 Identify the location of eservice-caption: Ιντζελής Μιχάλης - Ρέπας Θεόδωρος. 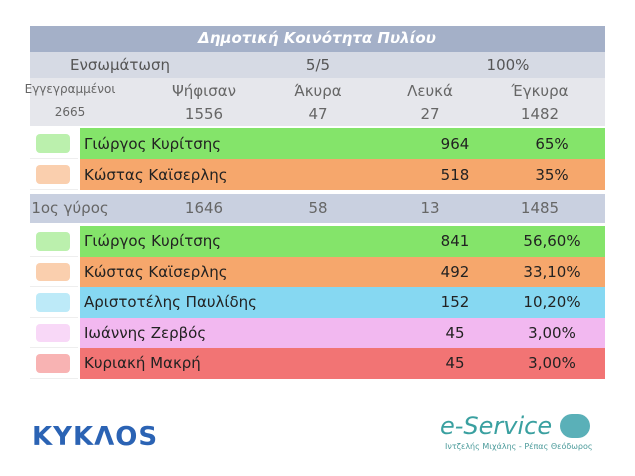
(519, 446).